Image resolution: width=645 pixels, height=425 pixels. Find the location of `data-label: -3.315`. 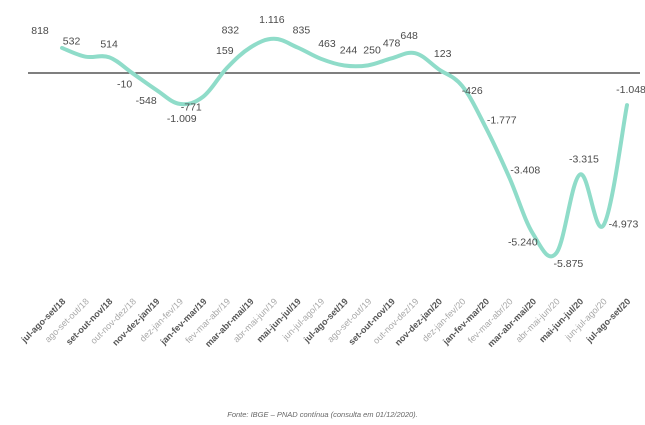

data-label: -3.315 is located at coordinates (584, 160).